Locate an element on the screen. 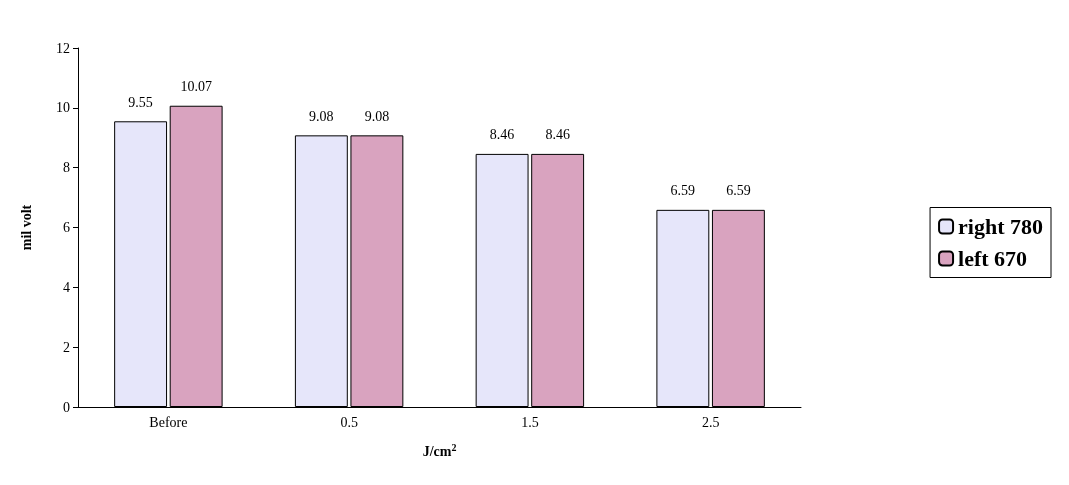 This screenshot has width=1069, height=485. y-tick-label: 8 is located at coordinates (66, 168).